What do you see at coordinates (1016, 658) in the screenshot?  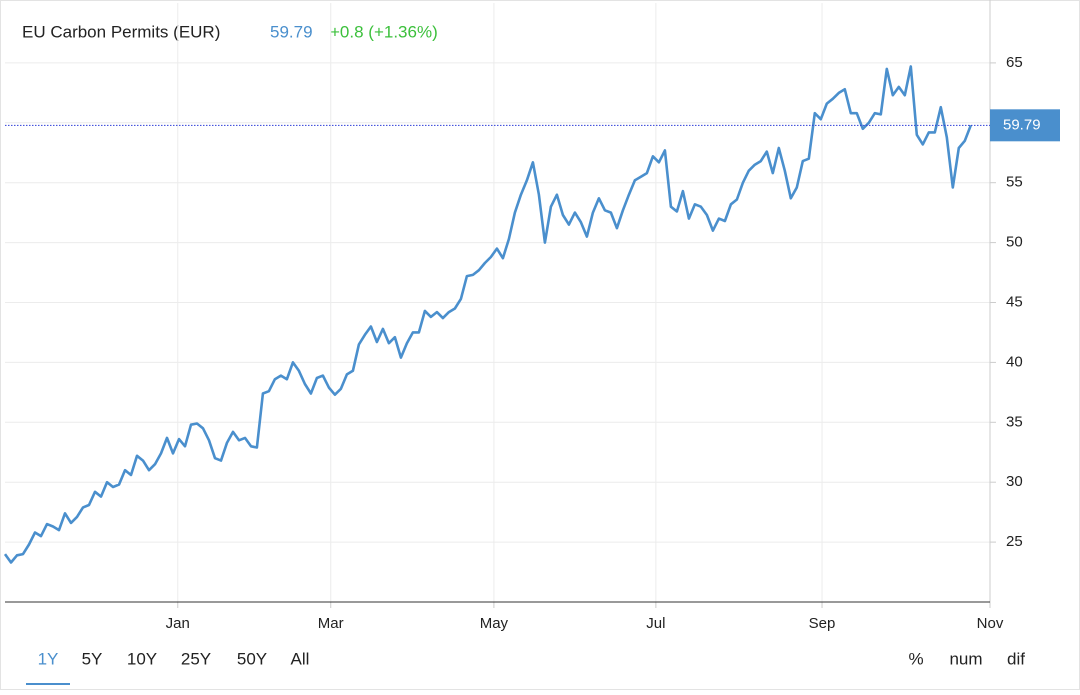 I see `mode-button: dif` at bounding box center [1016, 658].